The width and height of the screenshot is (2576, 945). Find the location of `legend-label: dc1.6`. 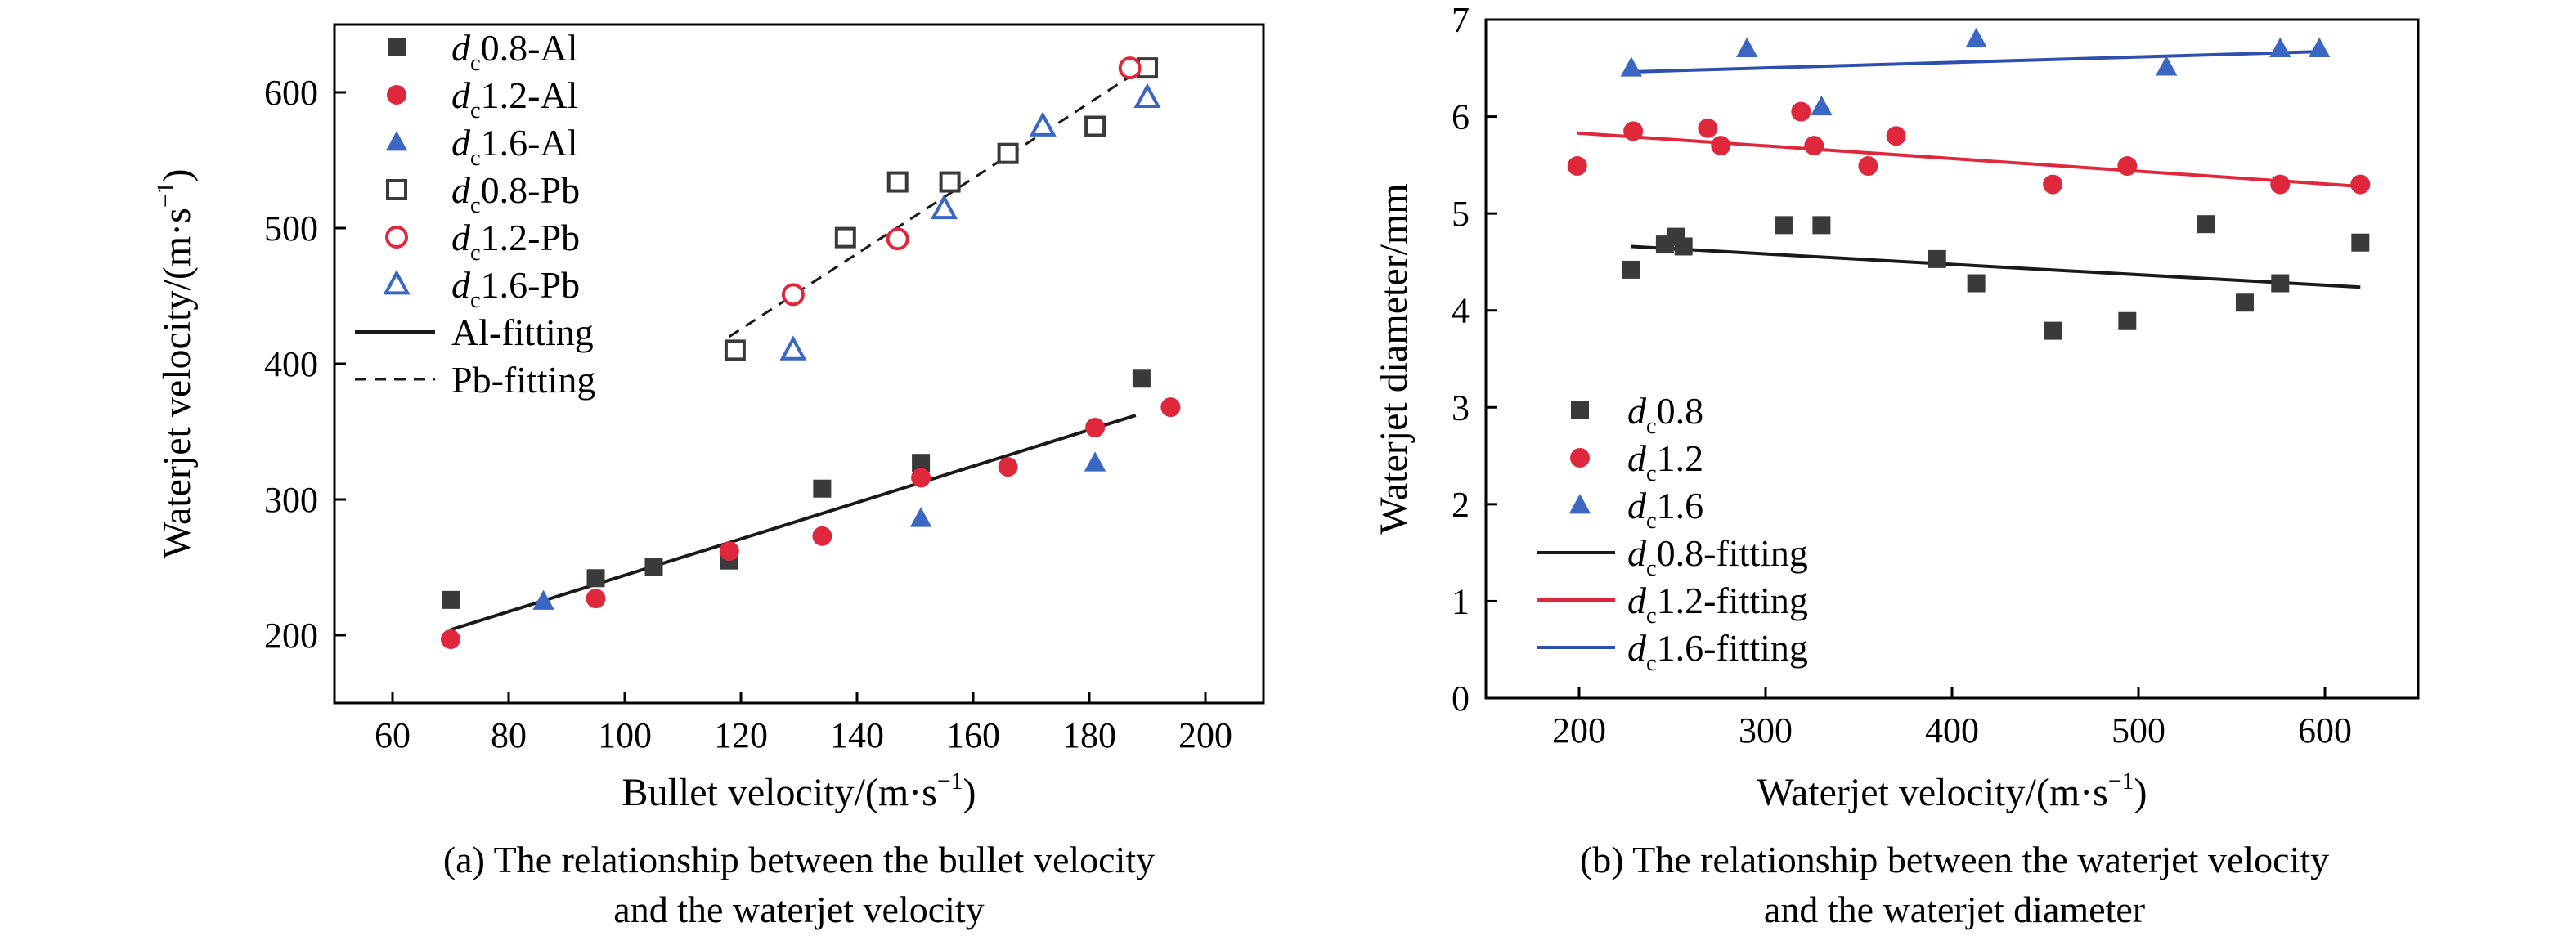

legend-label: dc1.6 is located at coordinates (1665, 510).